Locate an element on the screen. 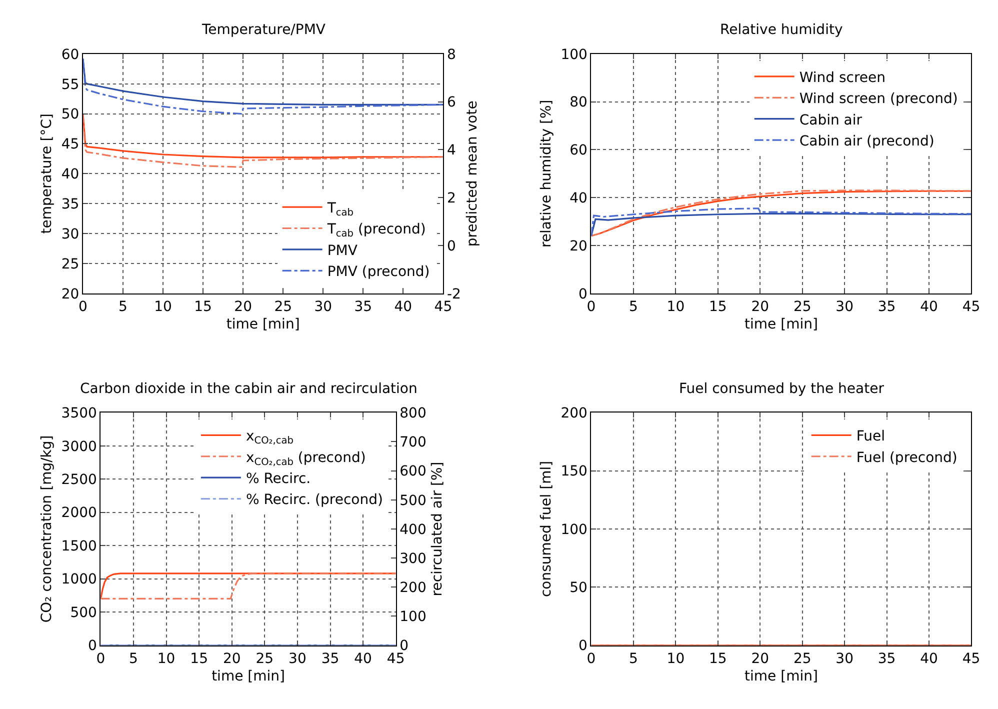 Image resolution: width=998 pixels, height=709 pixels. legend-label: x$_{CO₂,cab}$ is located at coordinates (270, 437).